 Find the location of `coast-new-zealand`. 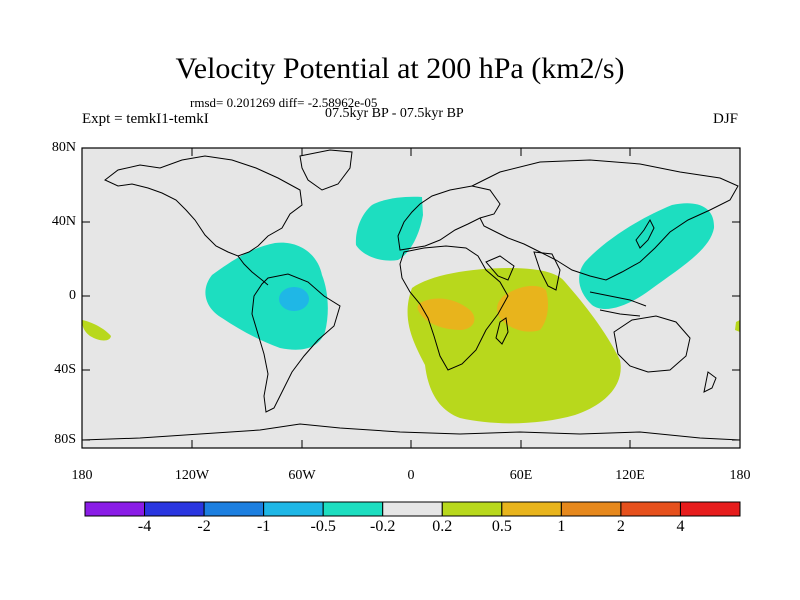

coast-new-zealand is located at coordinates (710, 382).